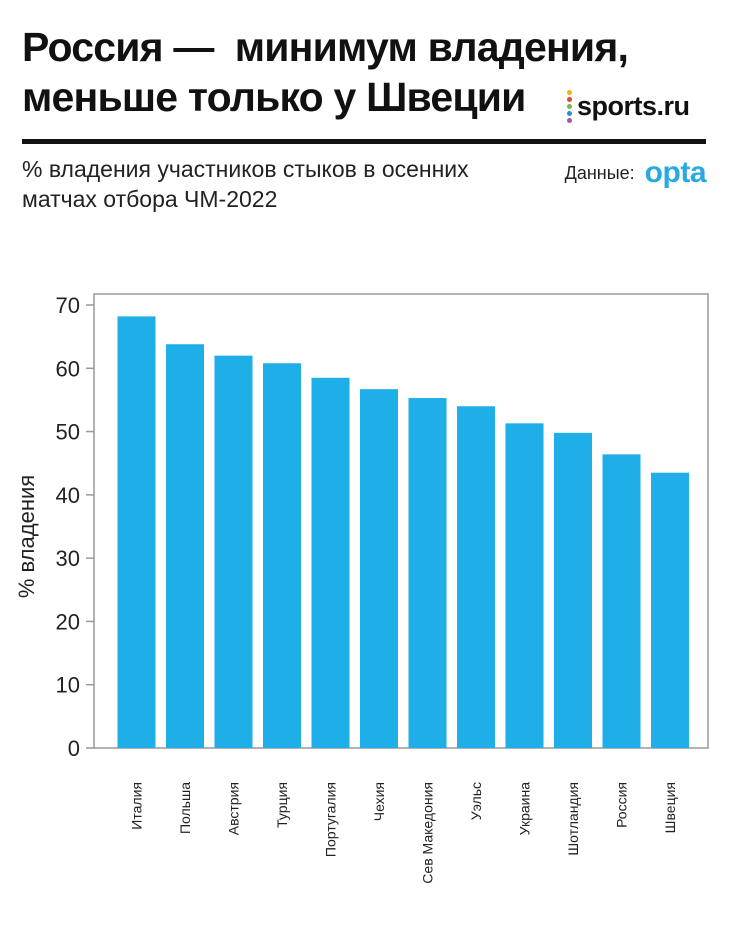  I want to click on title-line-2: меньше только у Швеции, so click(274, 97).